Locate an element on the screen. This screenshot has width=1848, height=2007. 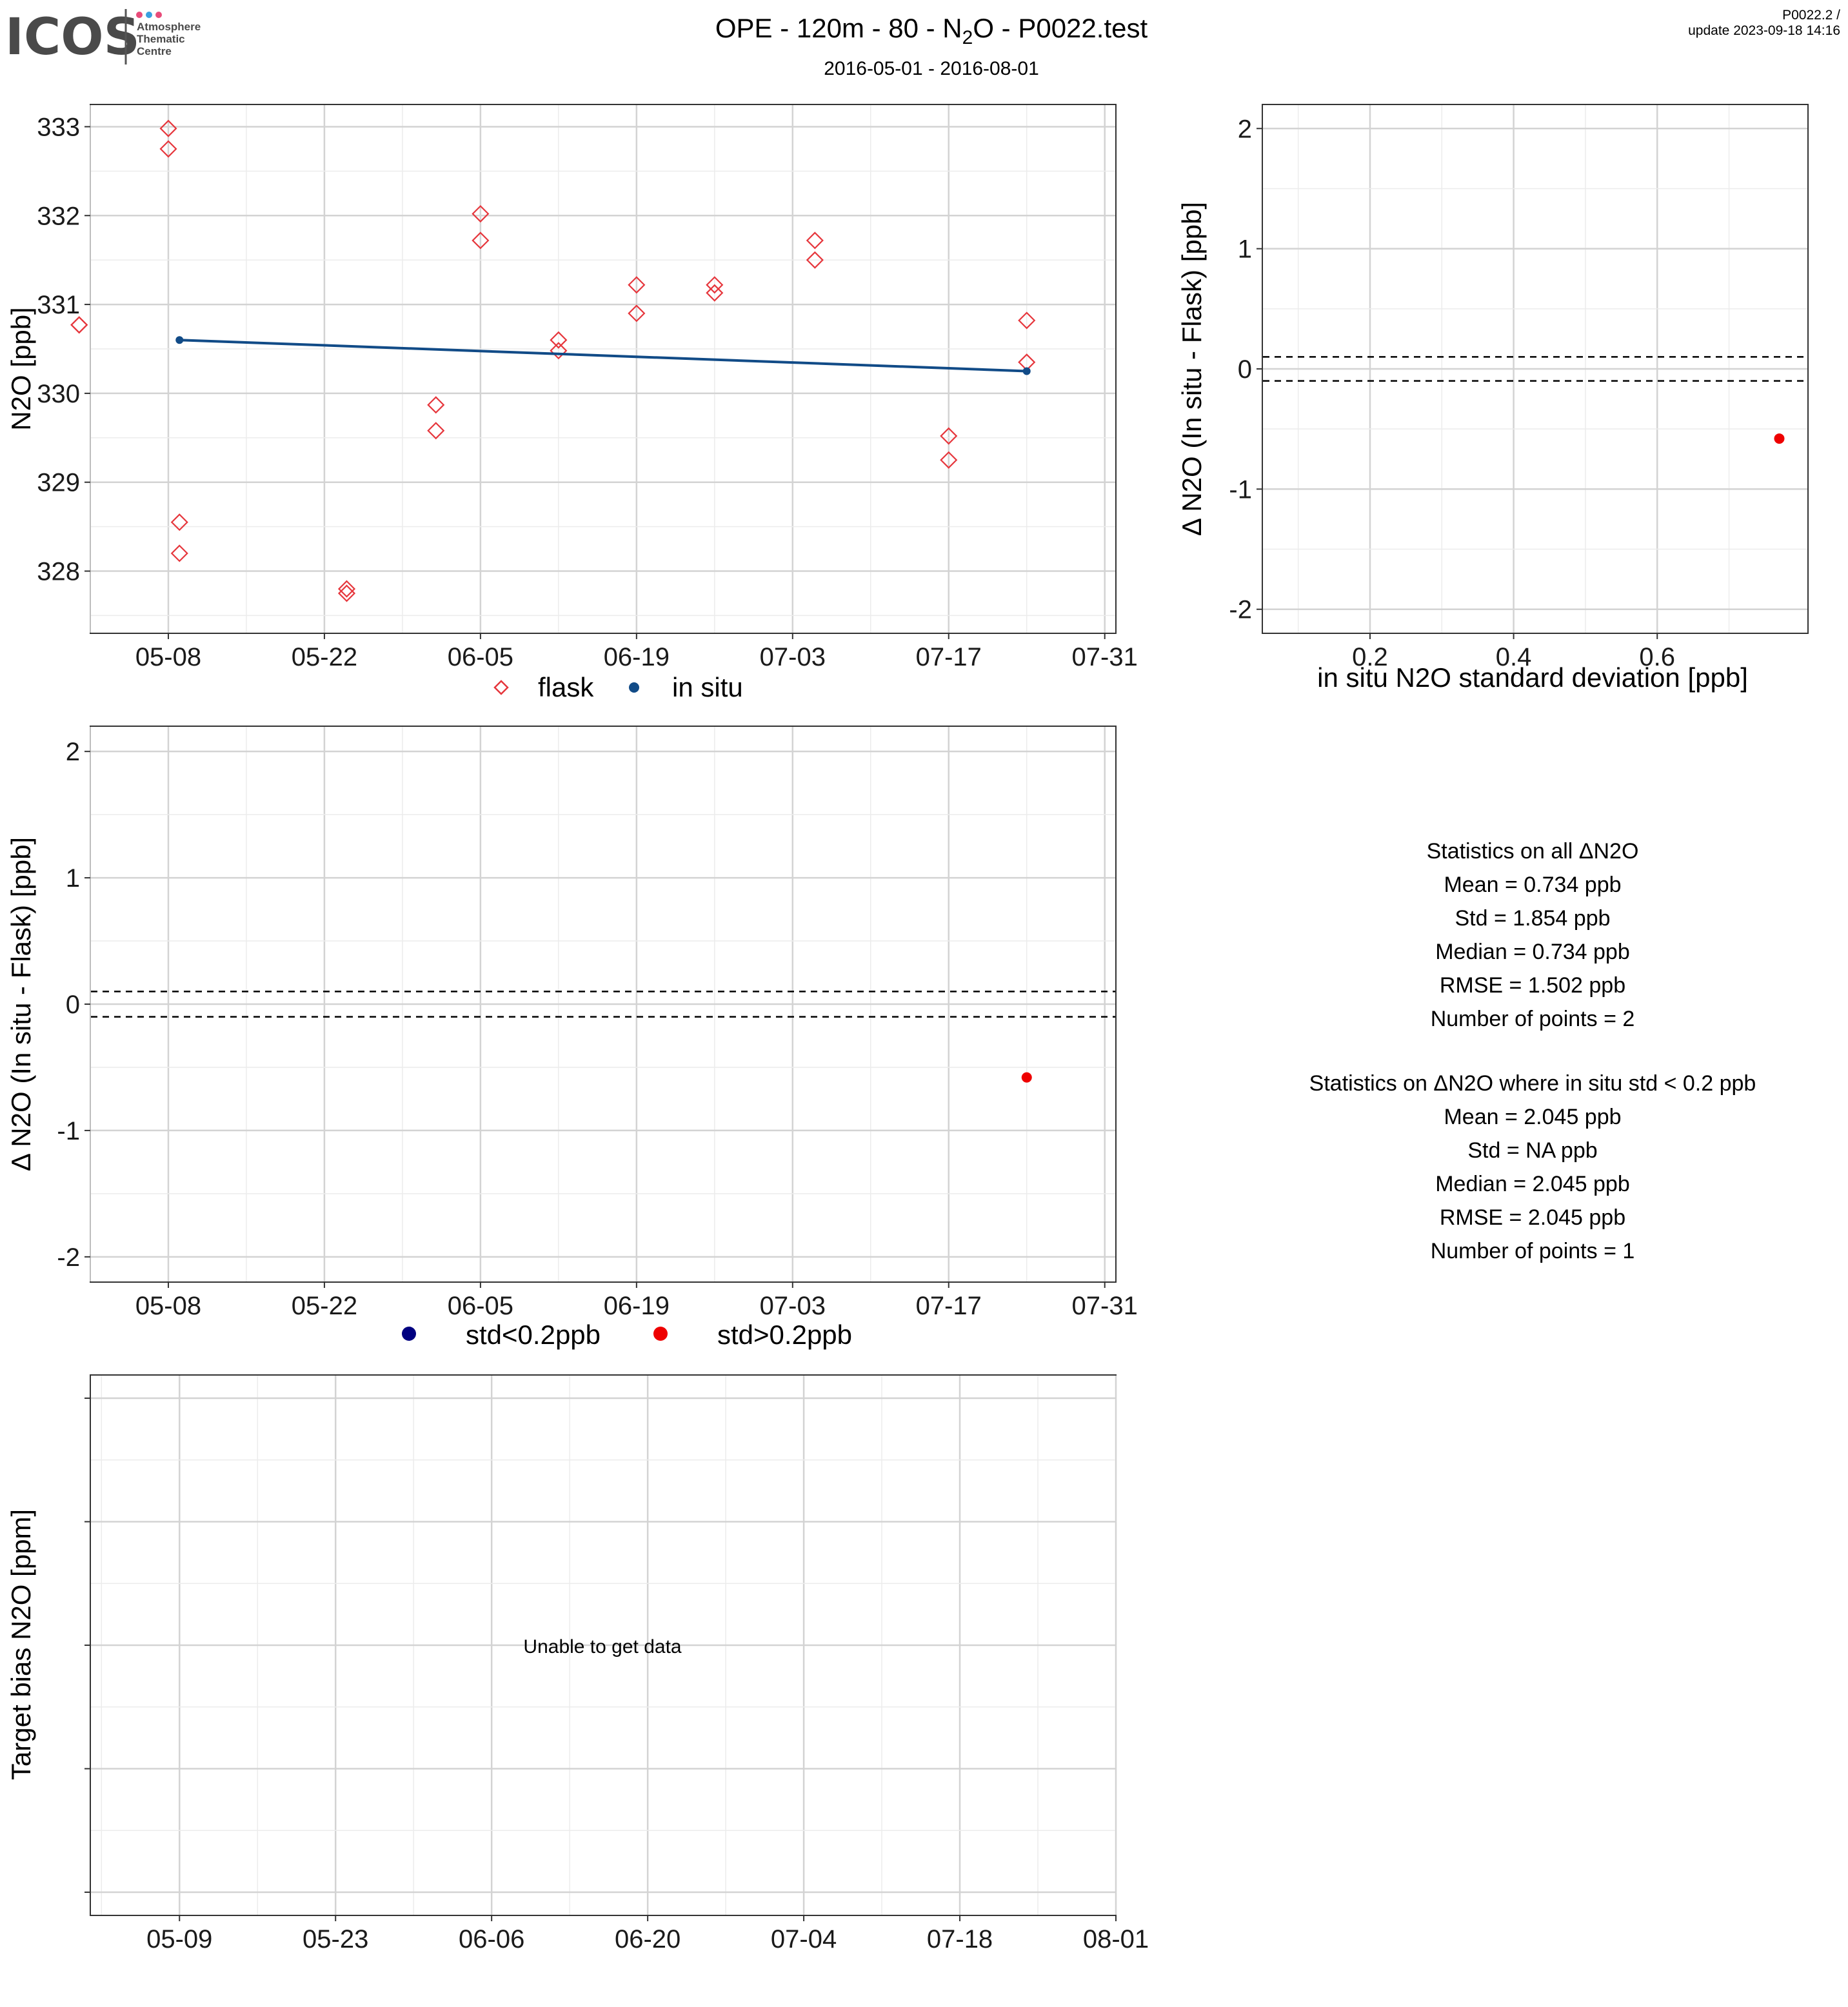
icos-logo: ICOS Atmosphere Thematic Centre is located at coordinates (103, 37).